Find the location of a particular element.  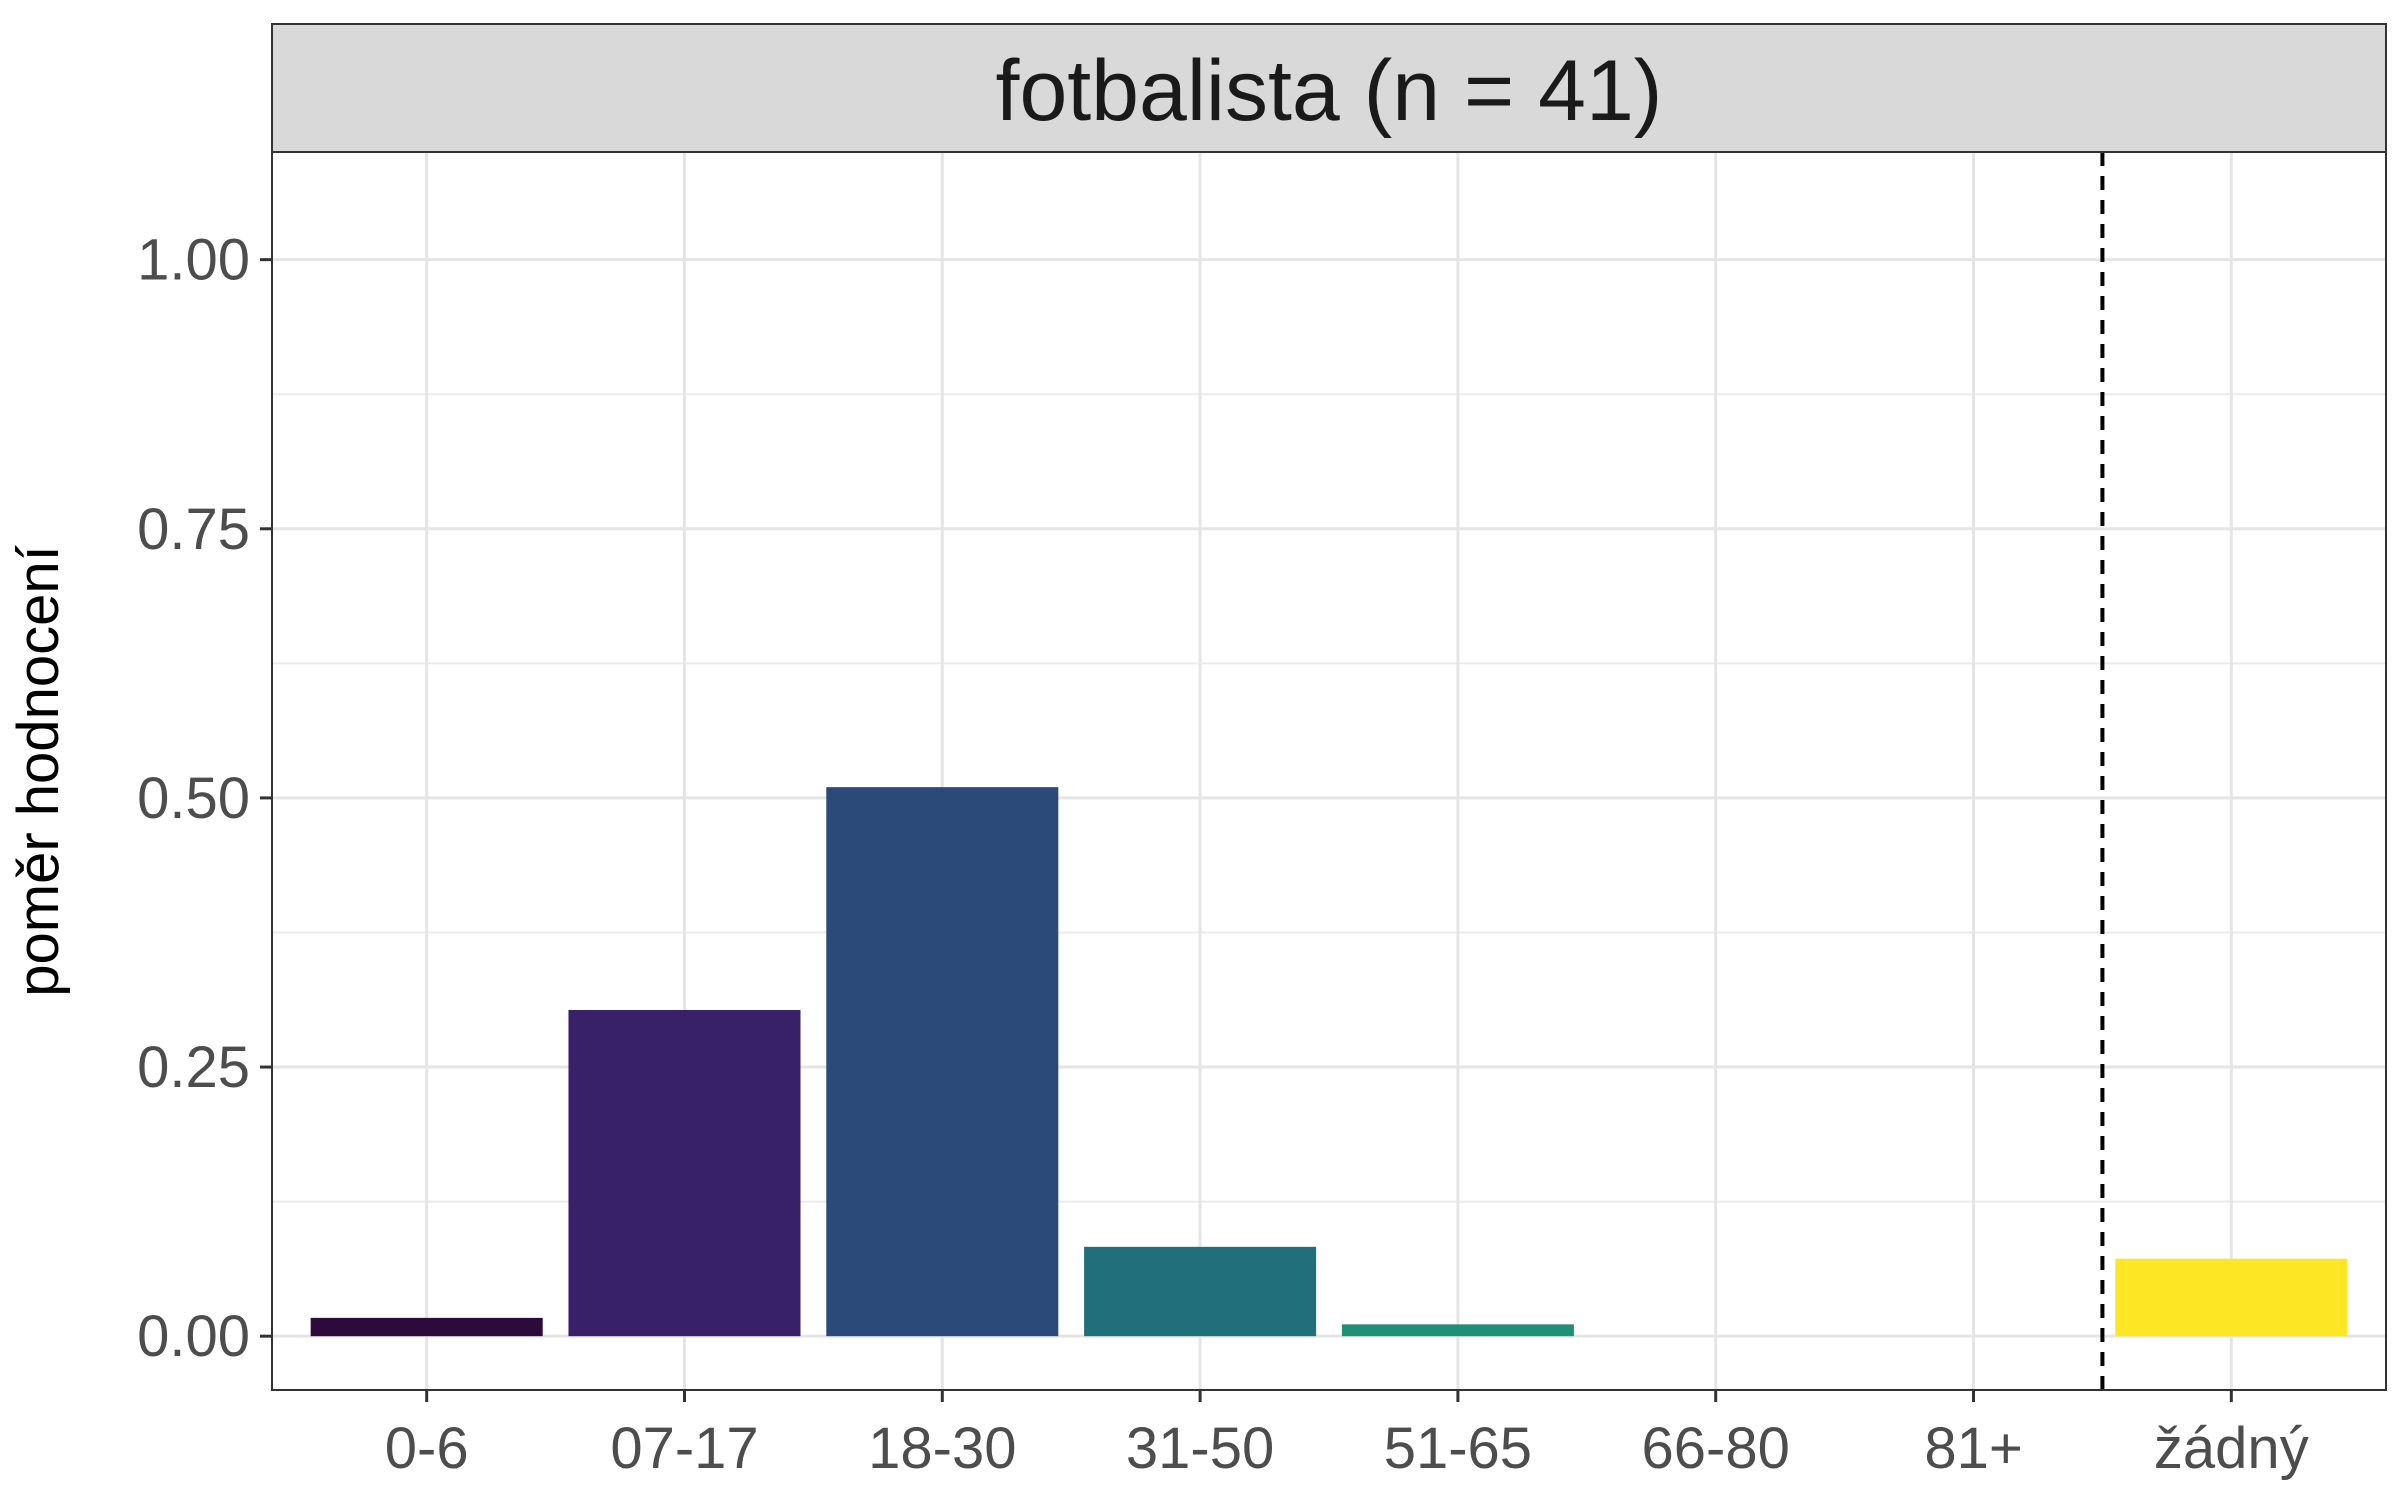

facet-strip: fotbalista (n = 41) is located at coordinates (1329, 88).